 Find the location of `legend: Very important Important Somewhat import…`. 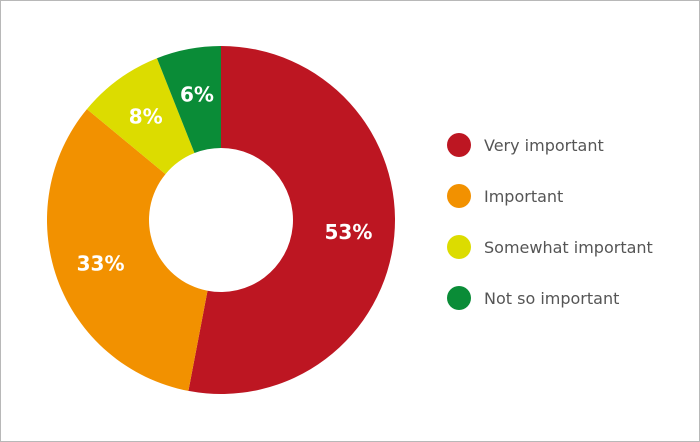

legend: Very important Important Somewhat import… is located at coordinates (550, 234).